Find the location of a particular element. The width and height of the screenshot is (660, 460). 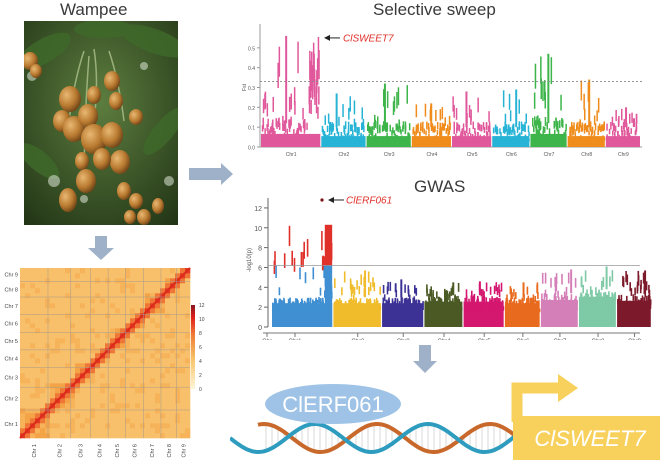

tf-label: ClERF061 is located at coordinates (332, 404).